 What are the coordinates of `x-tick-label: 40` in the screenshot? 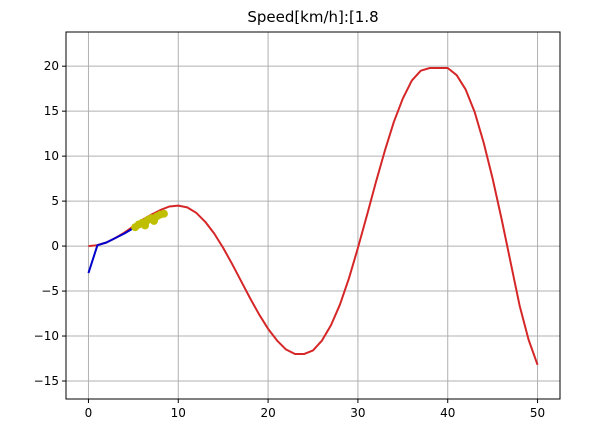 It's located at (447, 413).